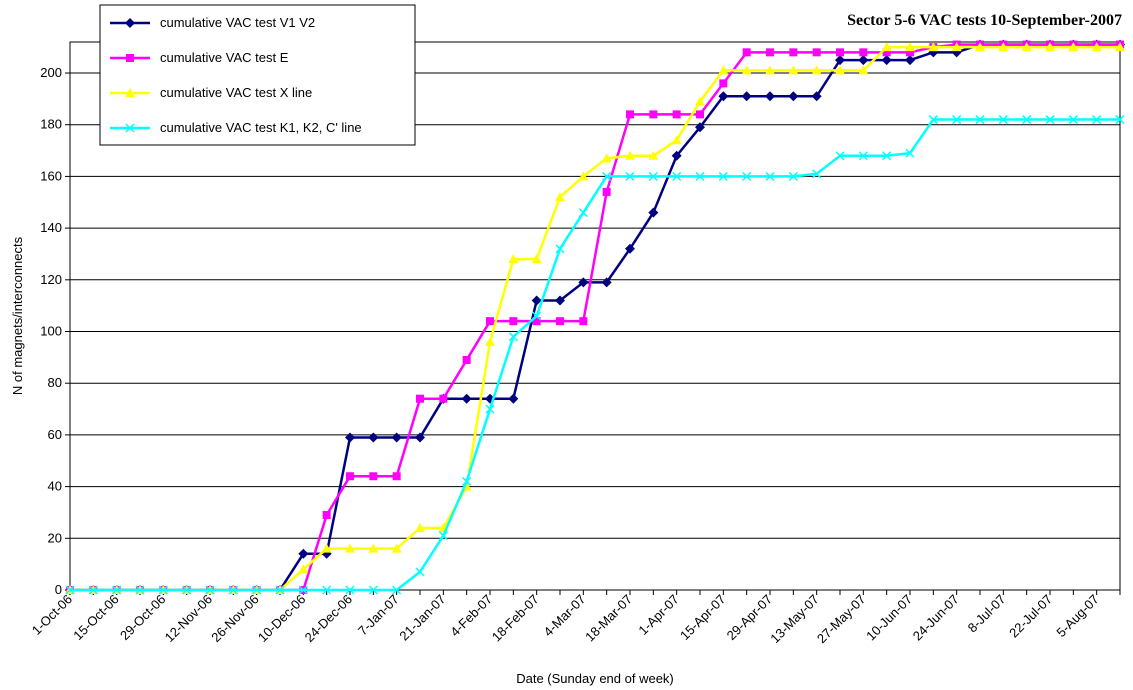 The height and width of the screenshot is (690, 1133). Describe the element at coordinates (58, 589) in the screenshot. I see `y-tick-label: 0` at that location.